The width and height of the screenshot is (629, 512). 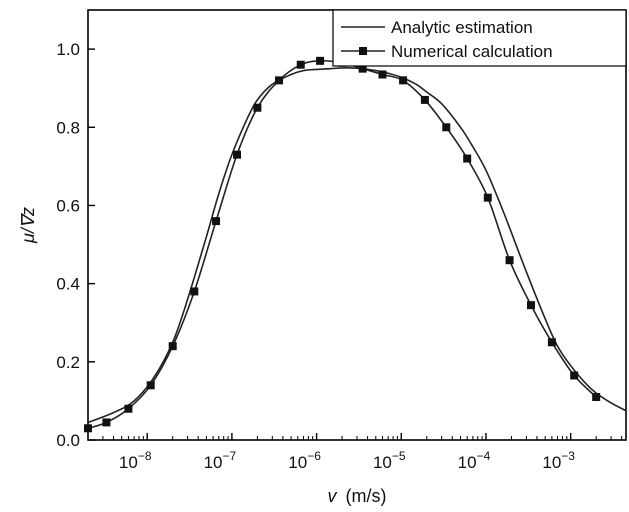 I want to click on x-tick-label: 10⁻⁴, so click(x=474, y=460).